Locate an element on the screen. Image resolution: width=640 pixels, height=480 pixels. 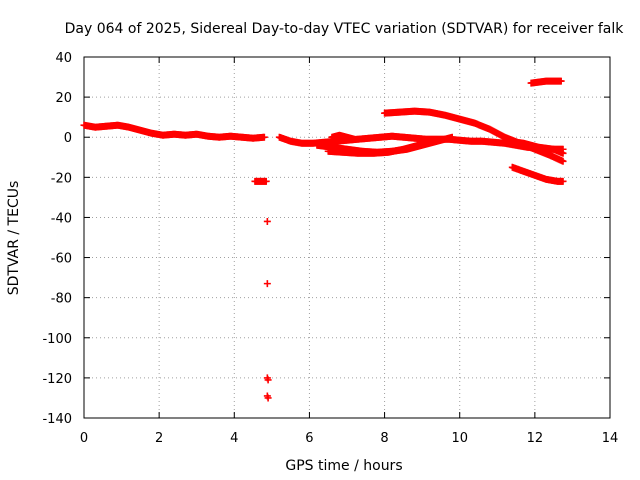
y-axis-label: SDTVAR / TECUs is located at coordinates (14, 238).